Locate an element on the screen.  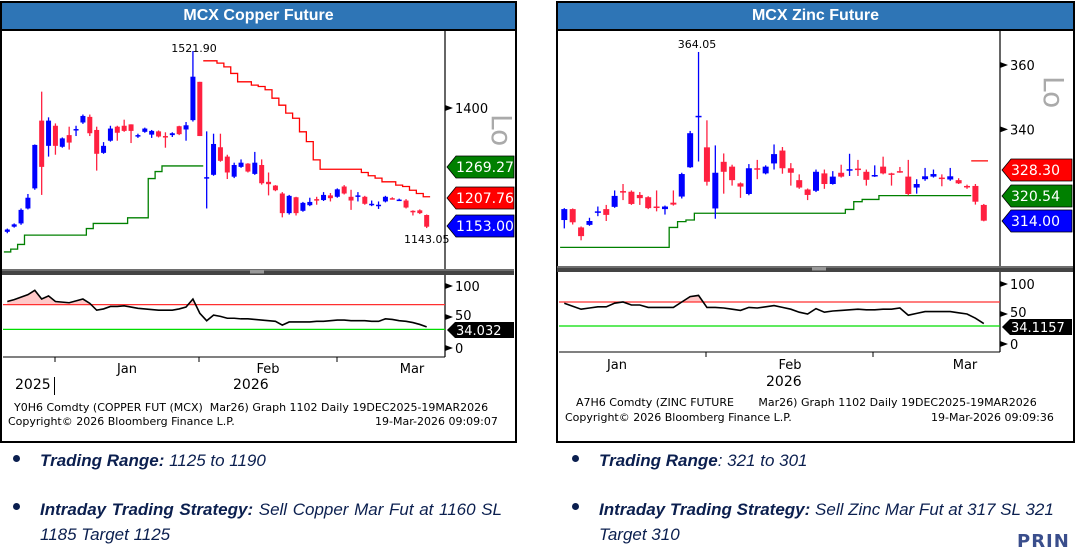
watermark-text: Lo is located at coordinates (1053, 92).